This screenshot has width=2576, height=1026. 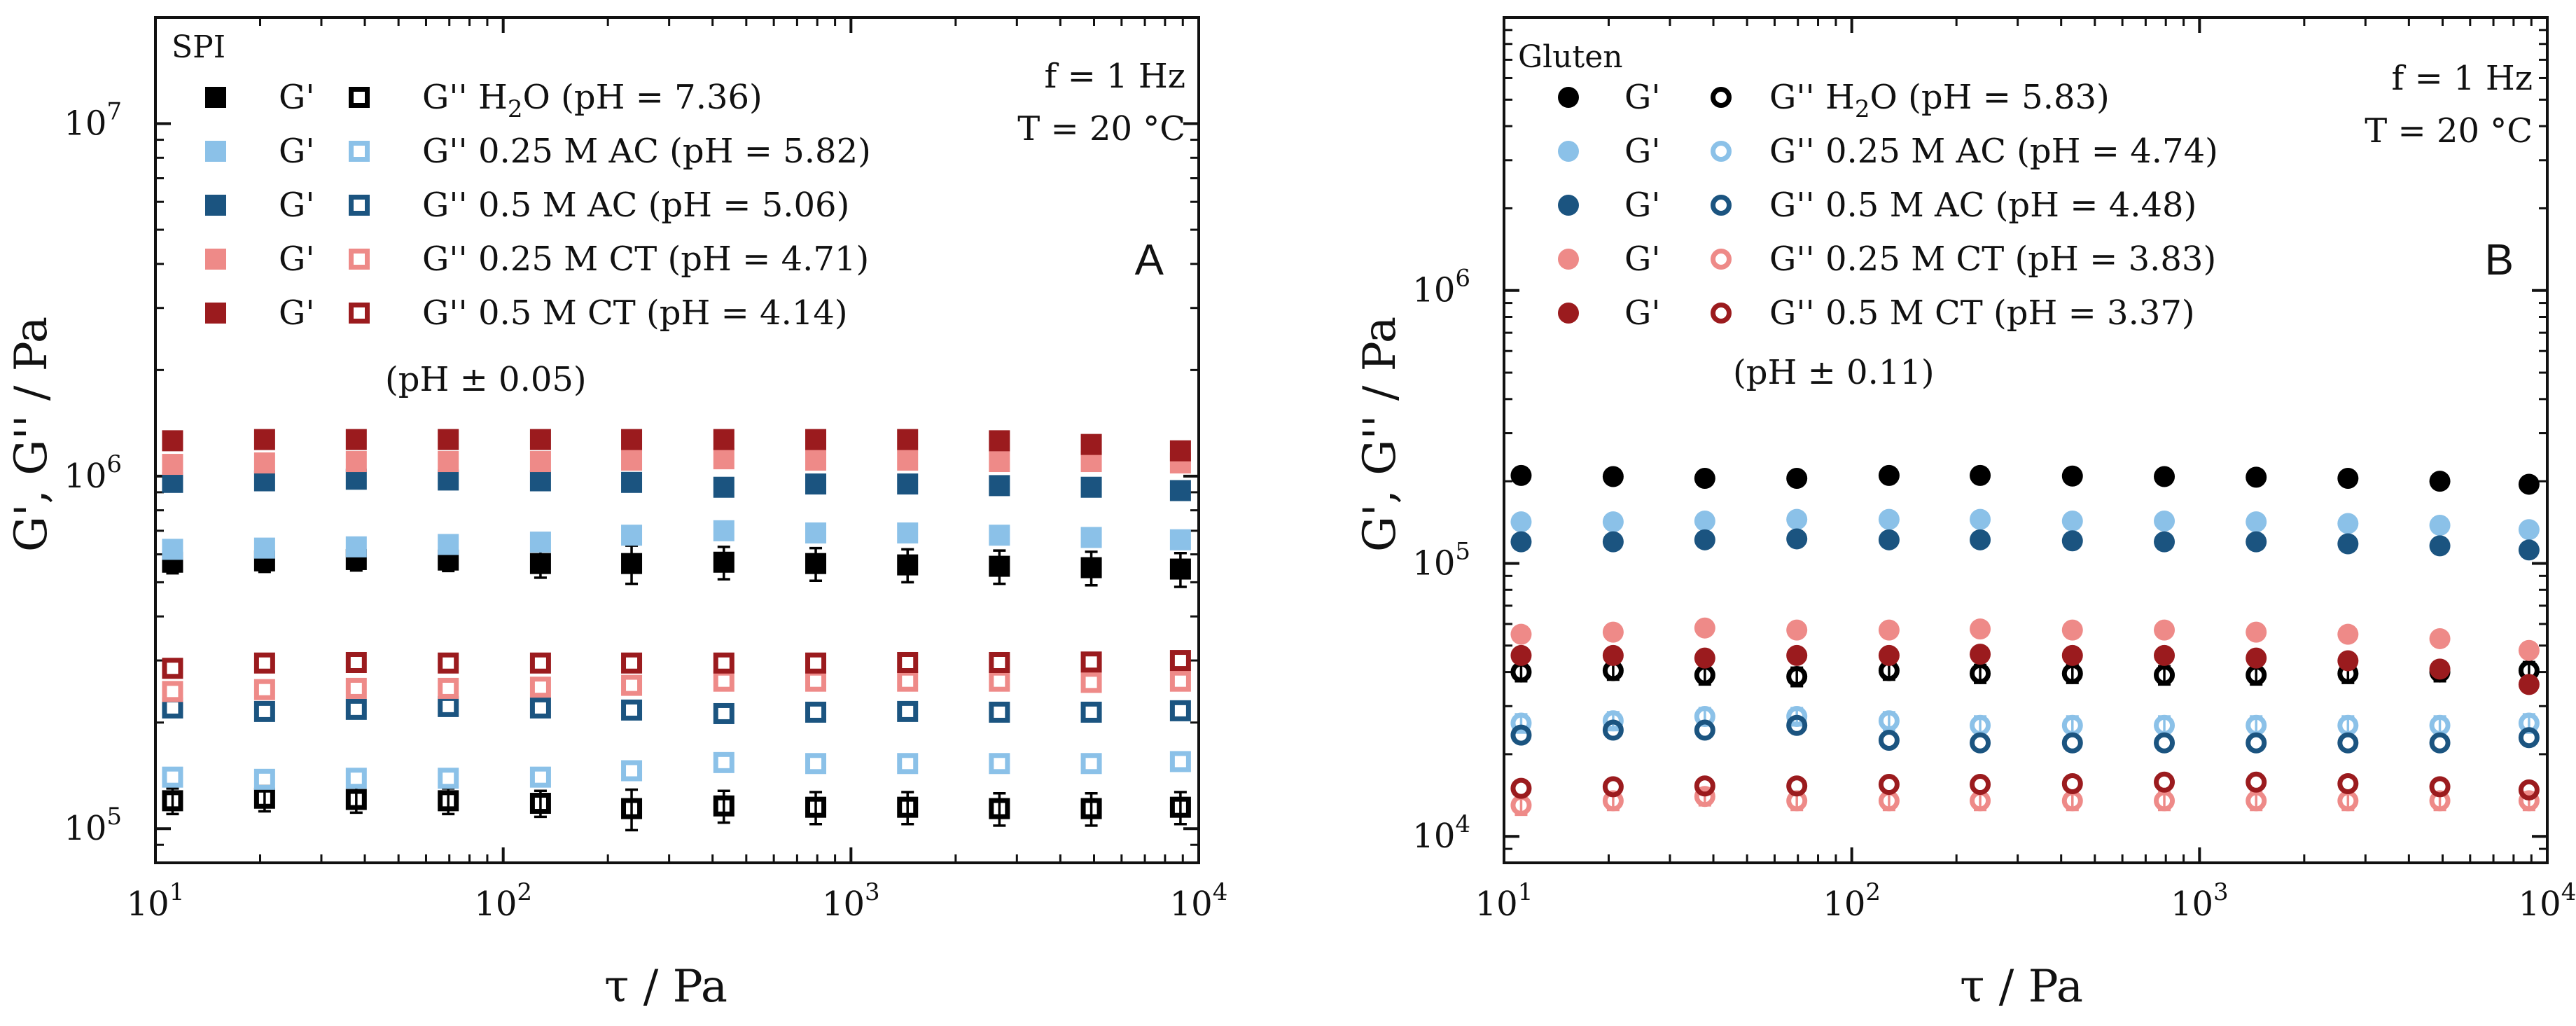 I want to click on legend-label-gpp-water: G'' H2O (pH = 7.36), so click(x=592, y=101).